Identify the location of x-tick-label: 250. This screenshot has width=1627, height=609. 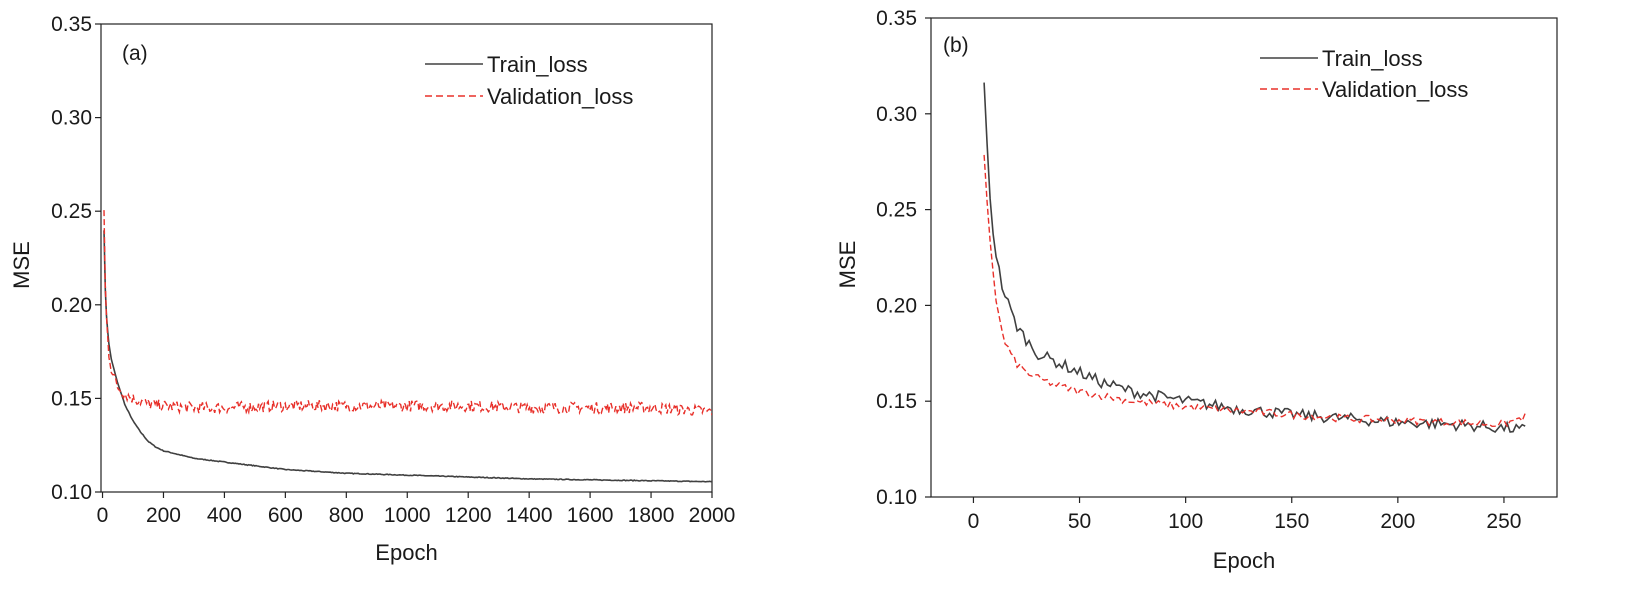
(1503, 521).